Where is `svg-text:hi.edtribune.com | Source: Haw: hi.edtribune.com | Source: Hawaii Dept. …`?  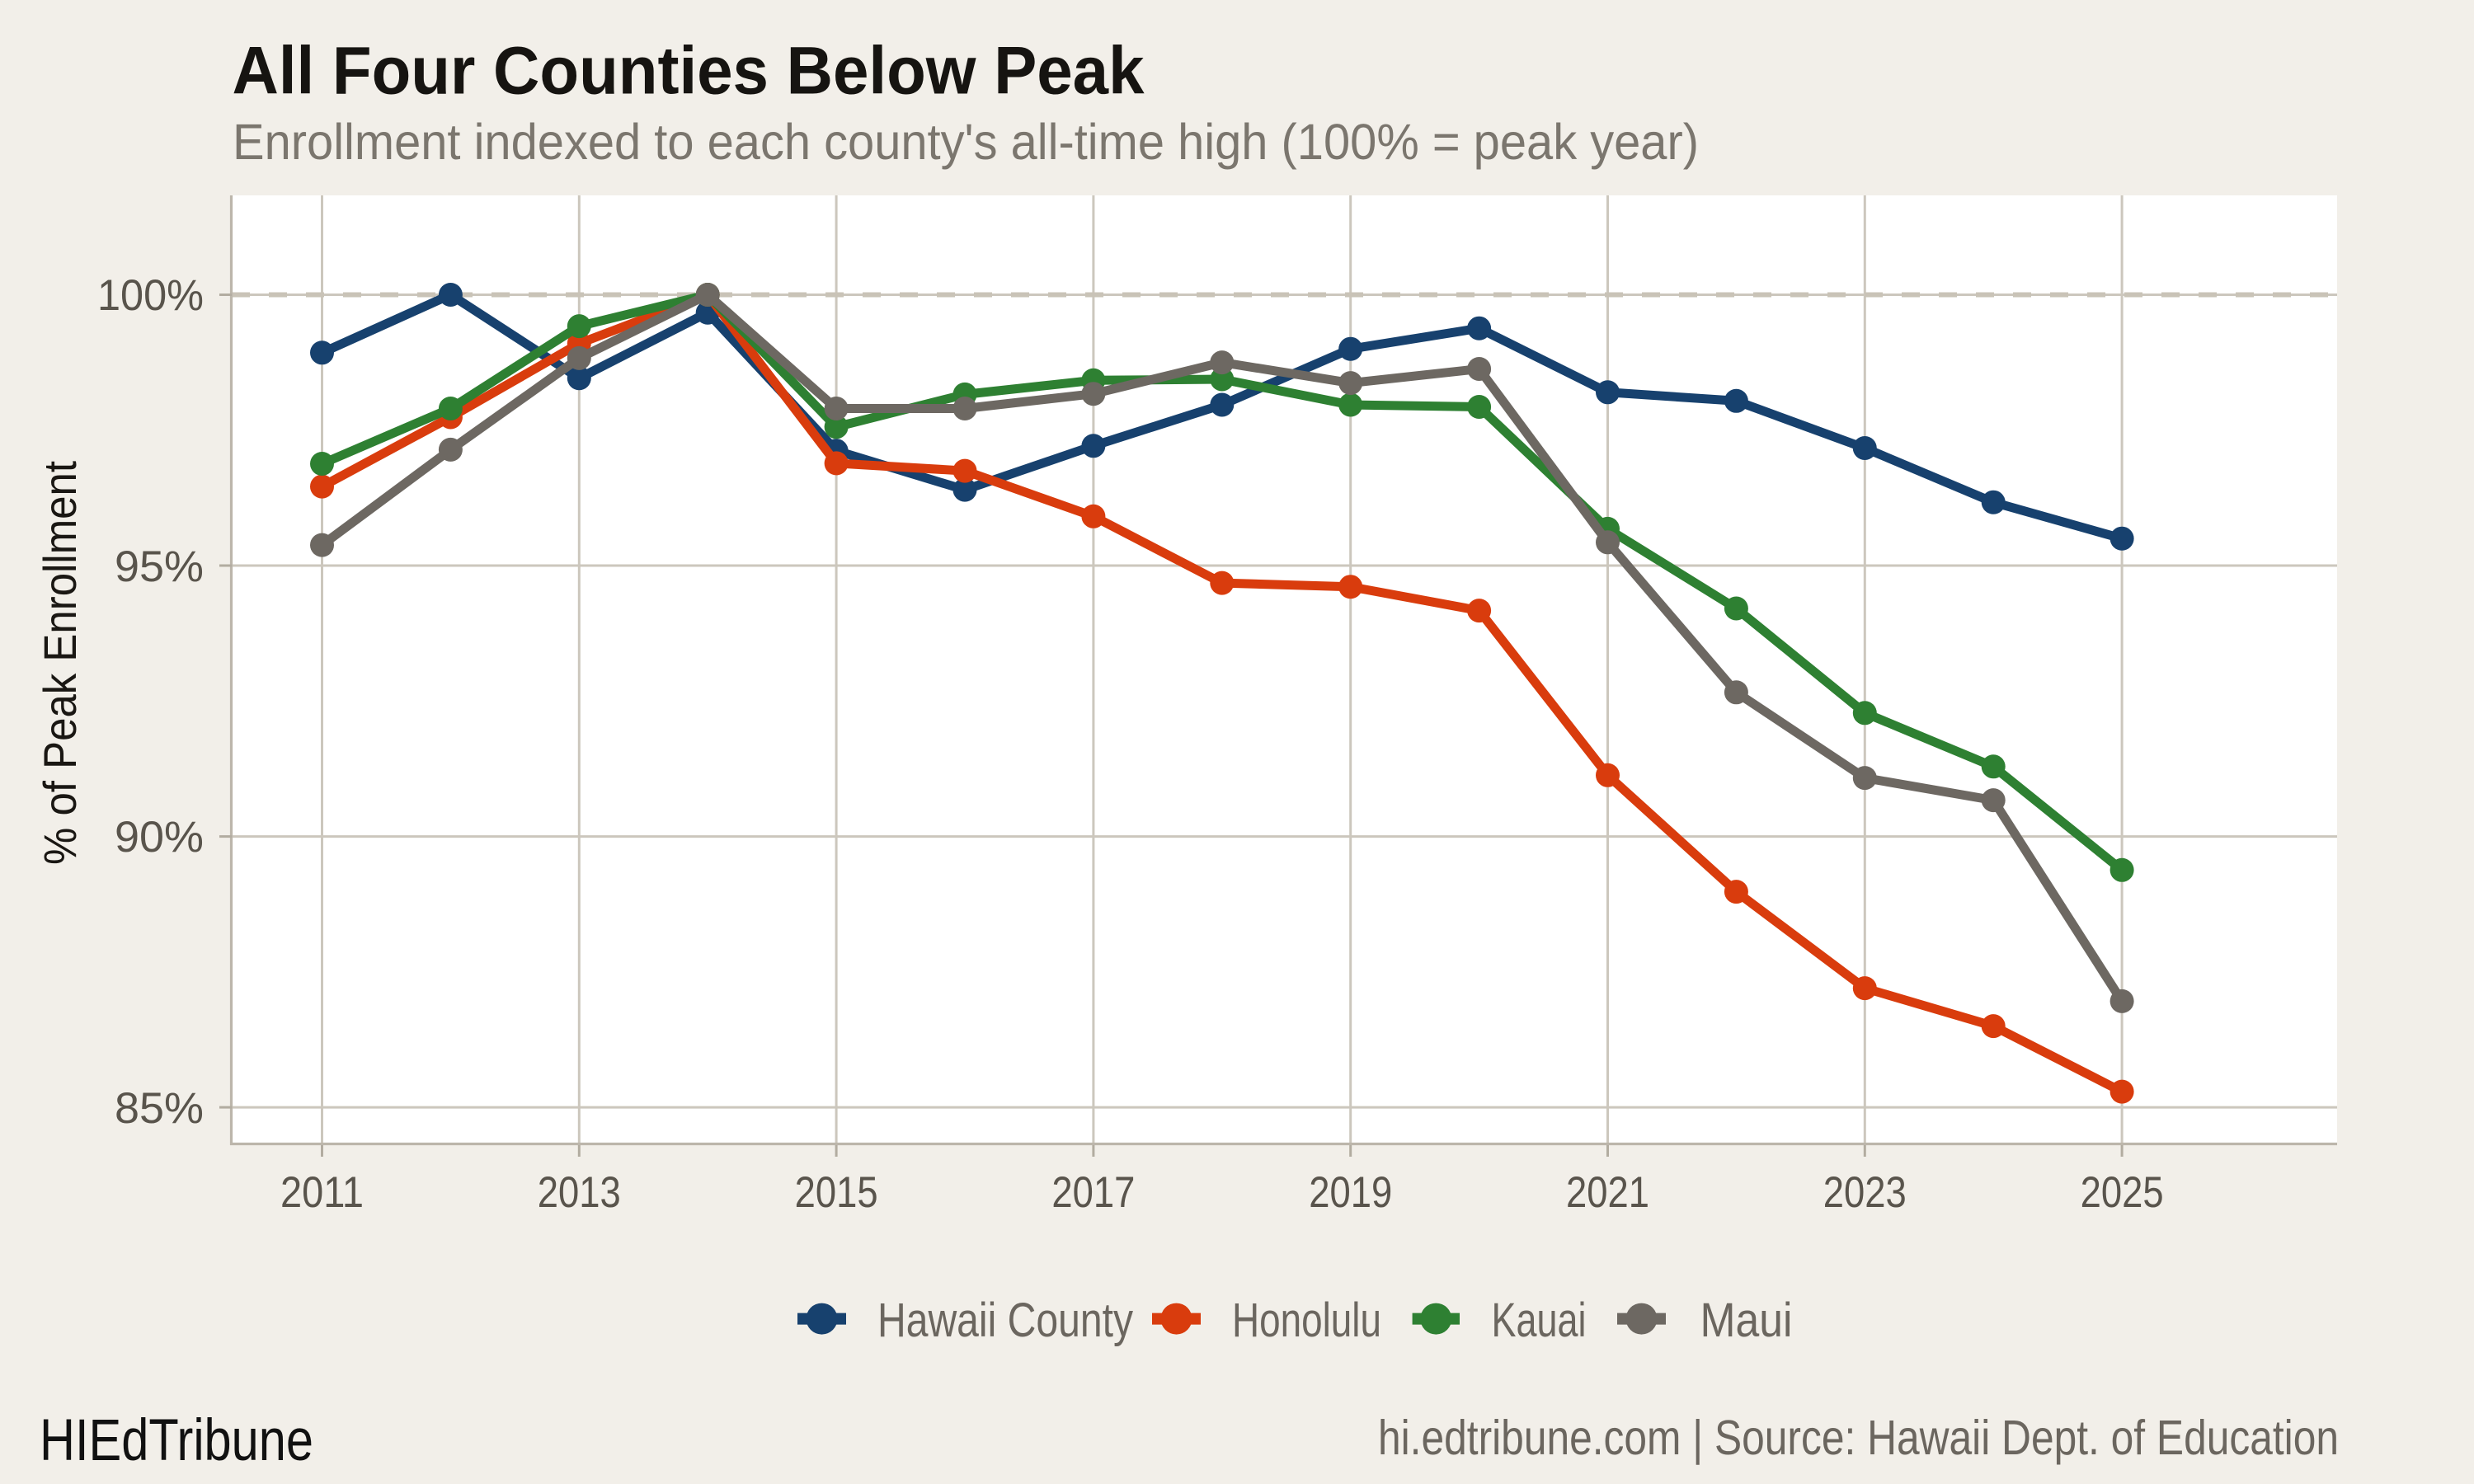 svg-text:hi.edtribune.com | Source: Haw: hi.edtribune.com | Source: Hawaii Dept. … is located at coordinates (1858, 1438).